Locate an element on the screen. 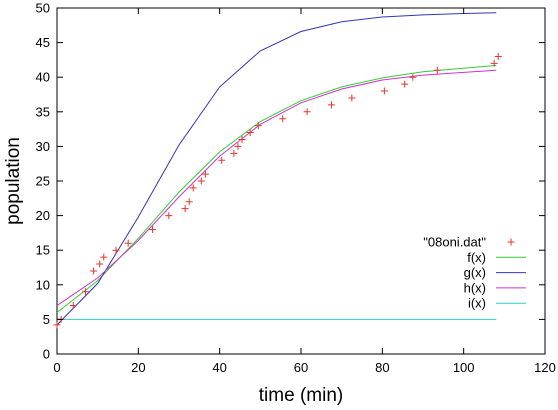 This screenshot has height=410, width=558. legend-label: h(x) is located at coordinates (475, 287).